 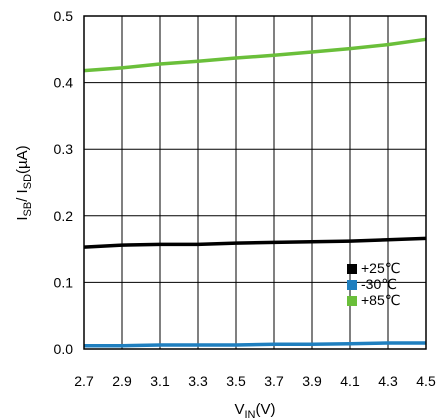 What do you see at coordinates (122, 381) in the screenshot?
I see `x-tick-label: 2.9` at bounding box center [122, 381].